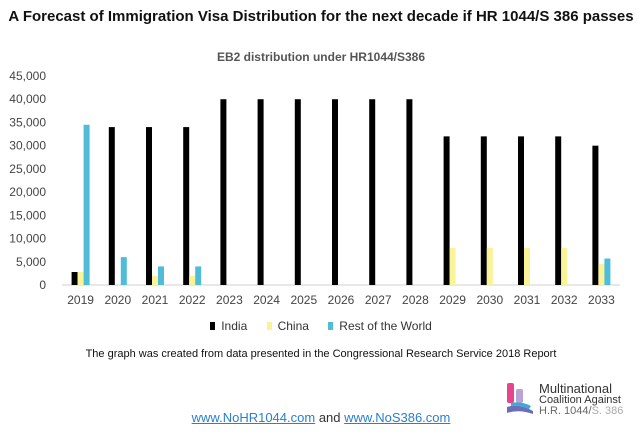 This screenshot has width=642, height=436. What do you see at coordinates (27, 239) in the screenshot?
I see `y-tick-label: 10,000` at bounding box center [27, 239].